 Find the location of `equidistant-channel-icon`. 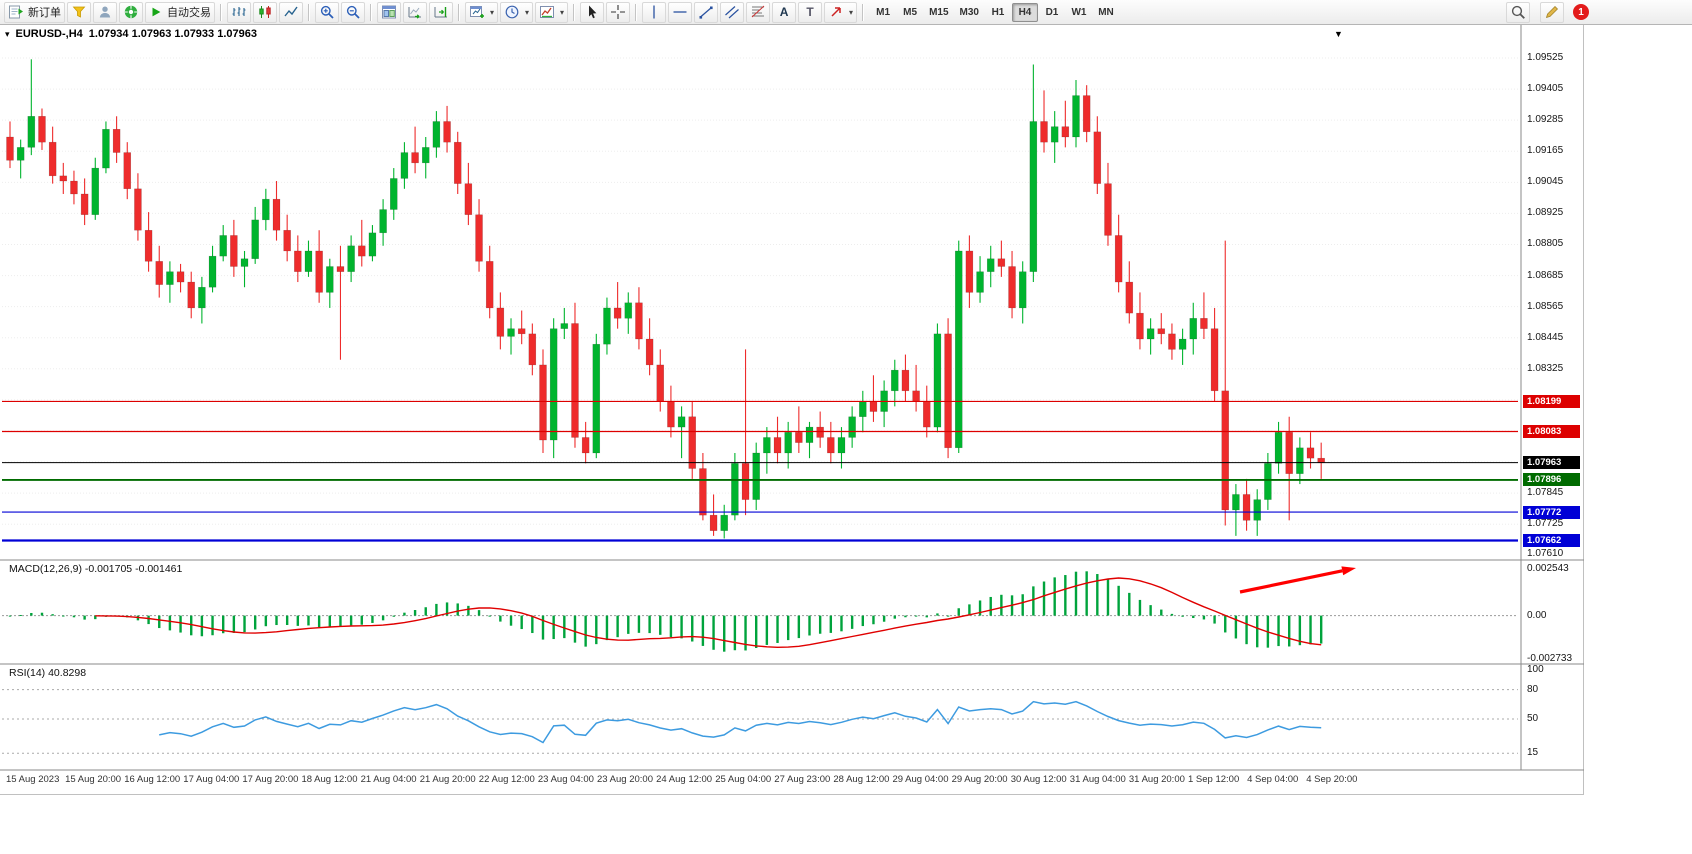

equidistant-channel-icon is located at coordinates (732, 12).